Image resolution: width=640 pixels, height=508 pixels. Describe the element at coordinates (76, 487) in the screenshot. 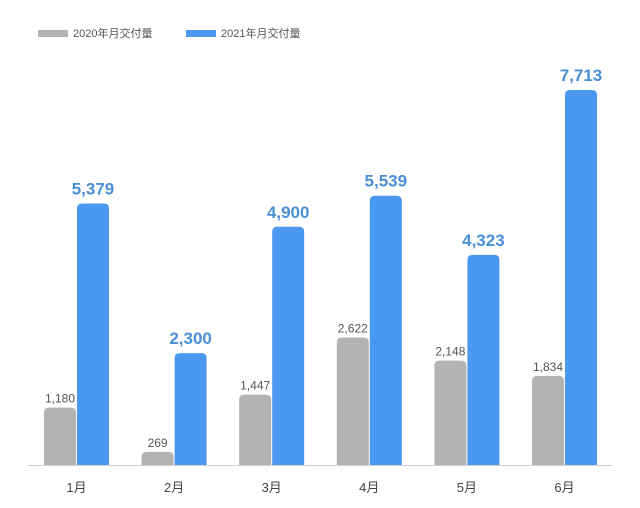

I see `x-tick-label-1月: 1月` at that location.